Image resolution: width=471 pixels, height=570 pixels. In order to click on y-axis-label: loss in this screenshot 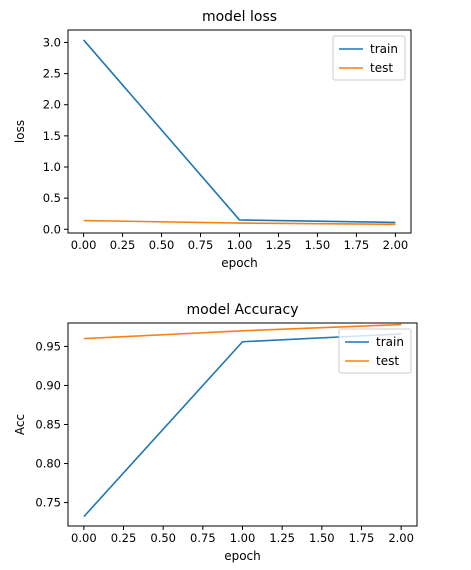, I will do `click(20, 131)`.